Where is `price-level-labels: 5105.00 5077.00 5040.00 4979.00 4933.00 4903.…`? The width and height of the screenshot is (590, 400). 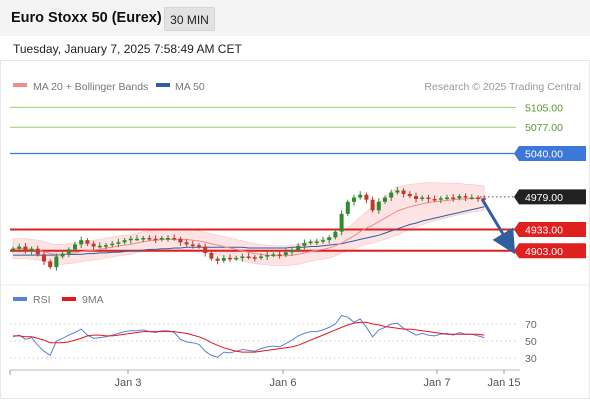
price-level-labels: 5105.00 5077.00 5040.00 4979.00 4933.00 4903.… is located at coordinates (550, 180).